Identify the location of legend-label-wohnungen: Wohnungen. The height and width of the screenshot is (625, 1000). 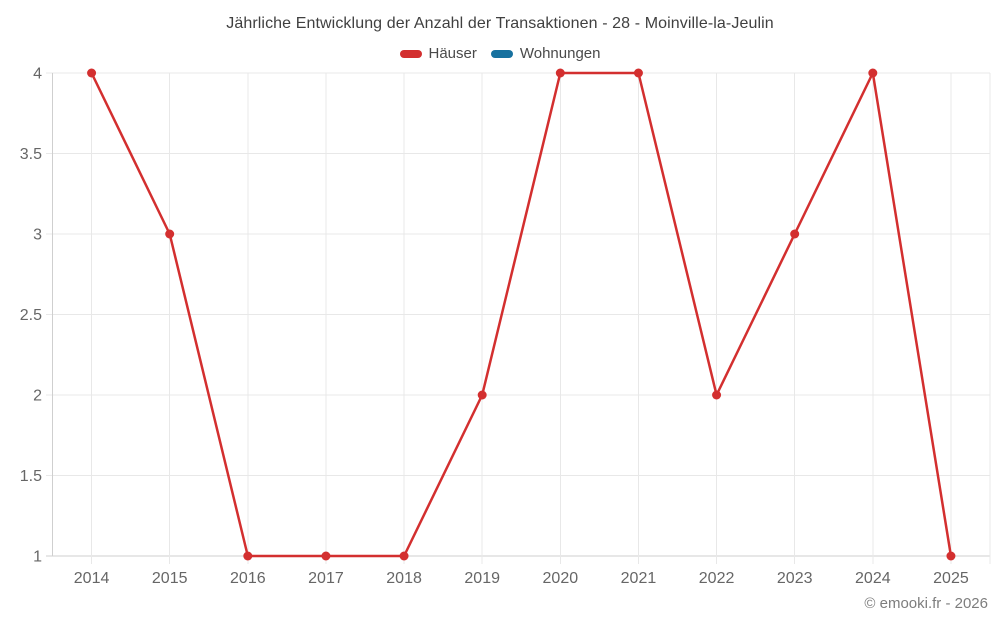
(560, 53).